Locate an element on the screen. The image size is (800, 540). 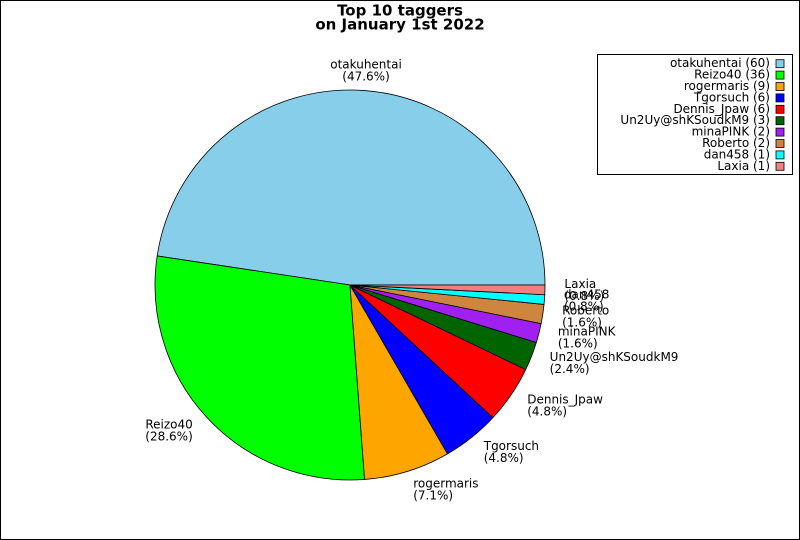
slice-percent: (2.4%) is located at coordinates (570, 369).